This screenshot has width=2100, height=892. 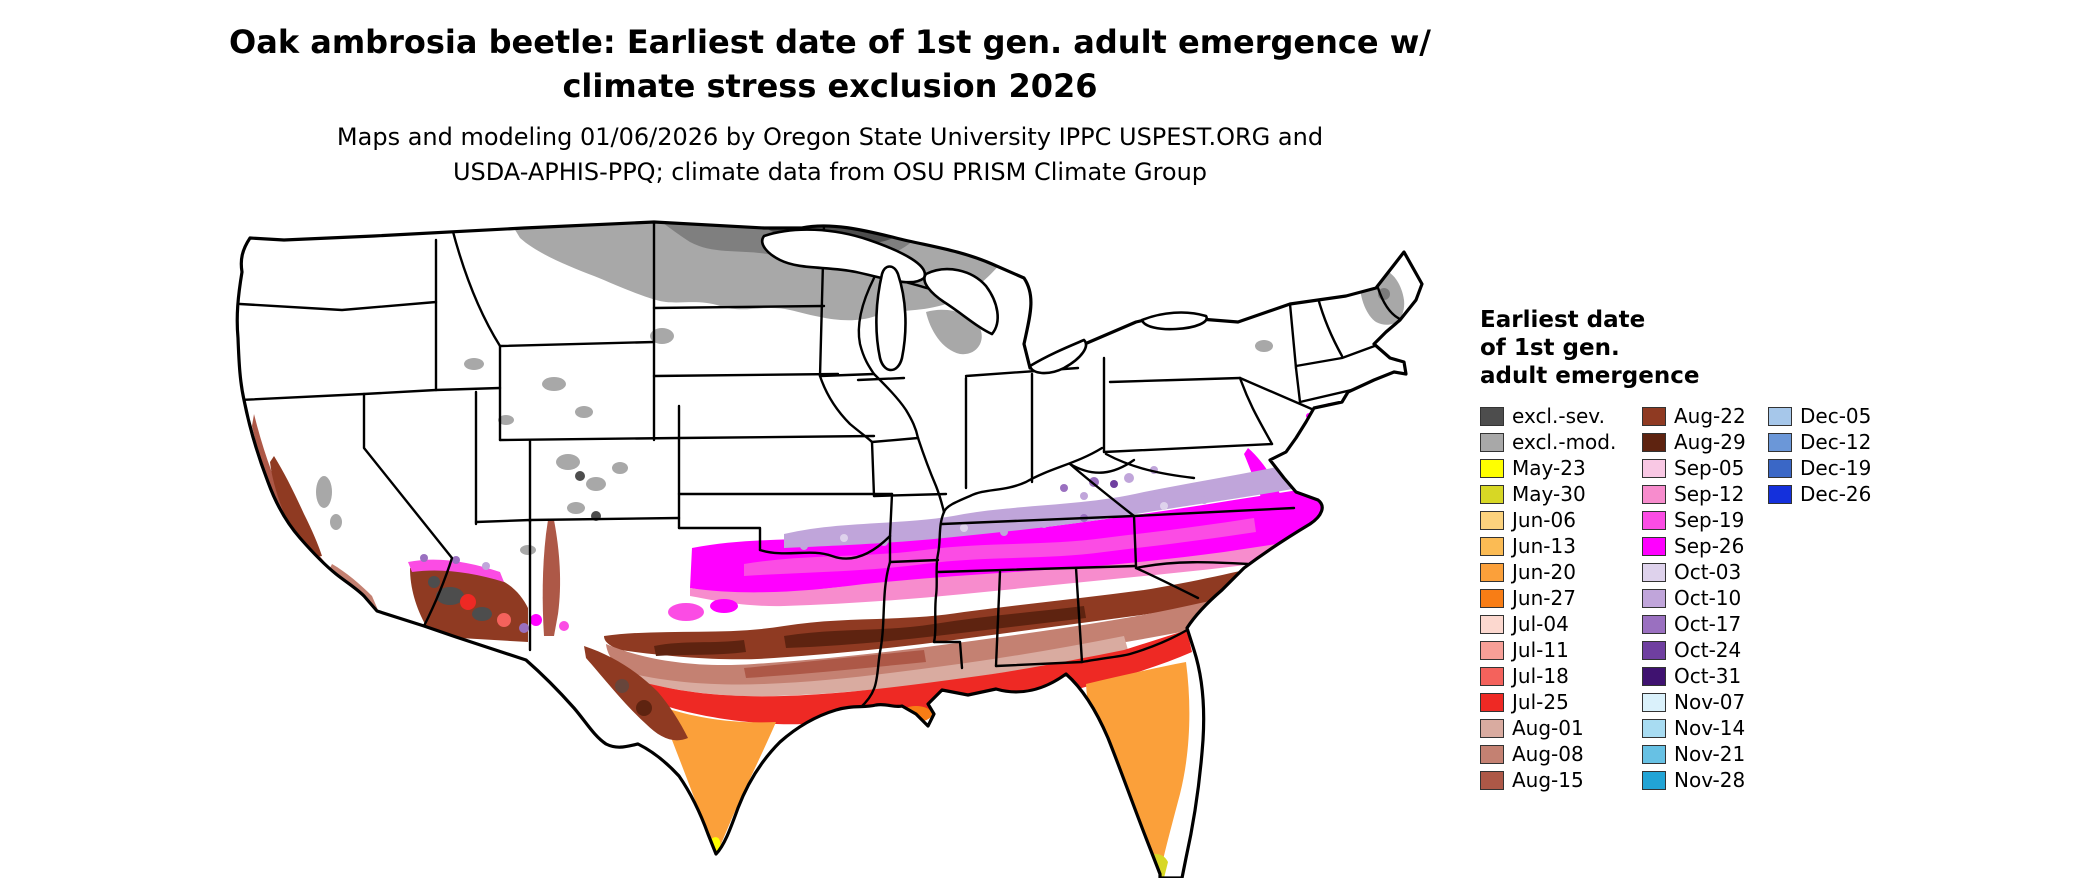 What do you see at coordinates (1550, 348) in the screenshot?
I see `legend-title-line-2: of 1st gen.` at bounding box center [1550, 348].